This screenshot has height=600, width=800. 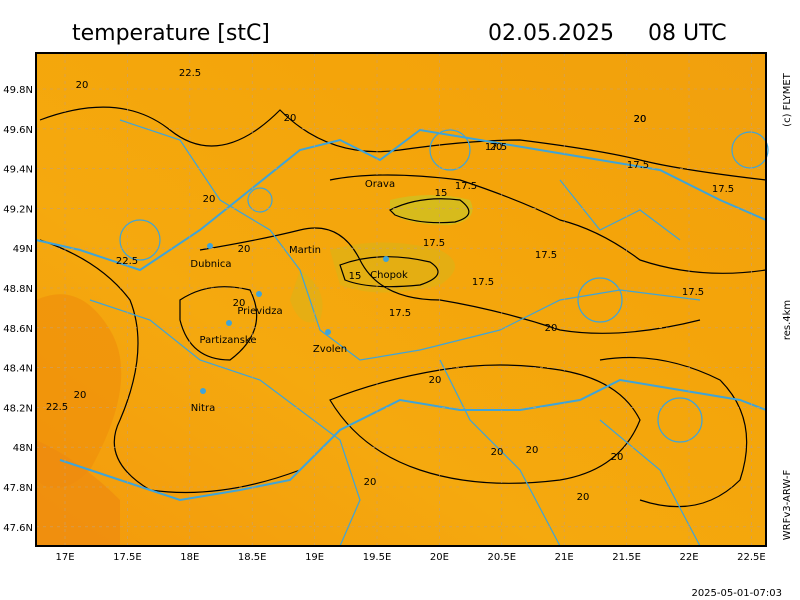 I want to click on city-dots, so click(x=294, y=318).